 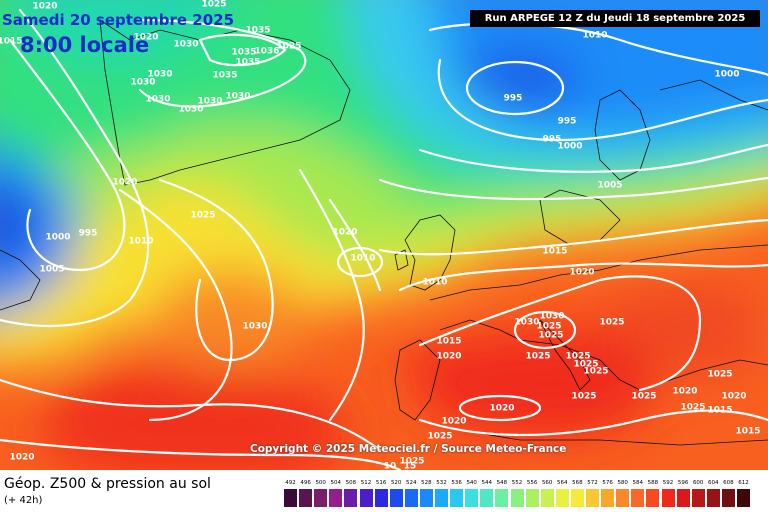 I want to click on legend-label: 512, so click(x=366, y=483).